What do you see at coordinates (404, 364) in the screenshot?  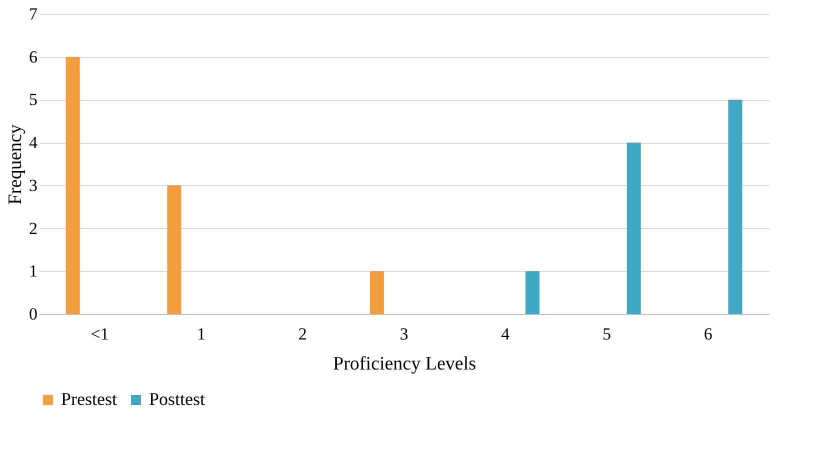 I see `x-axis-title: Proficiency Levels` at bounding box center [404, 364].